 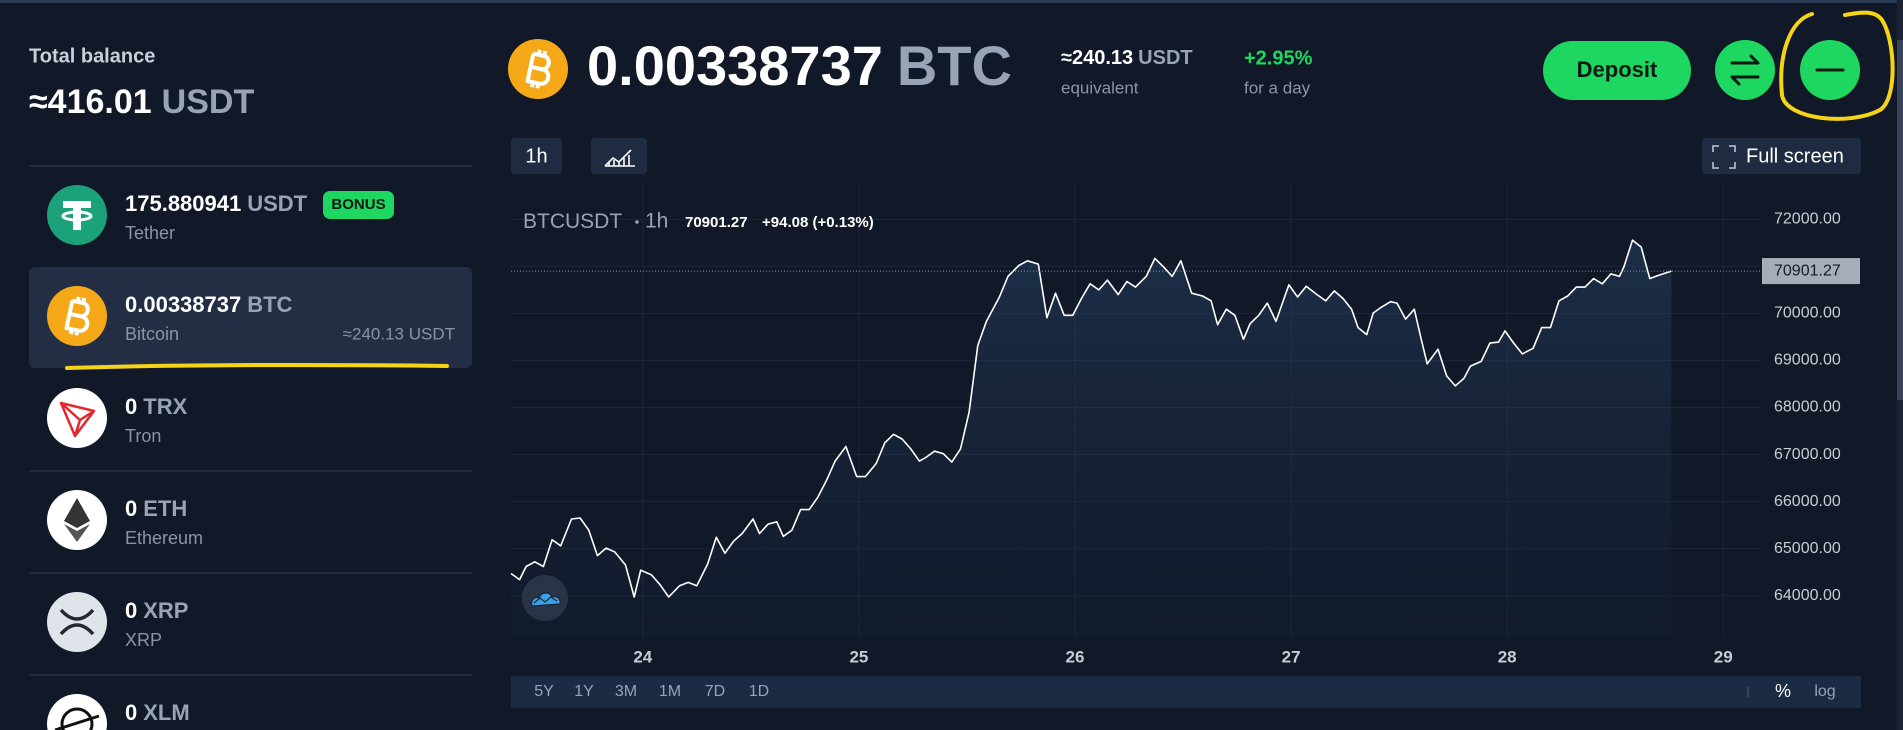 What do you see at coordinates (1807, 407) in the screenshot?
I see `y-tick-label: 68000.00` at bounding box center [1807, 407].